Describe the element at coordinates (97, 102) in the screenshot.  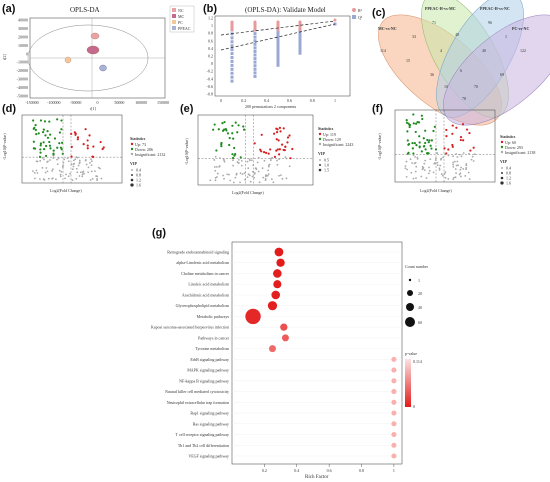
I see `panel-a-xticks: -150000 -100000 -50000 0 50000 100000 150000` at that location.